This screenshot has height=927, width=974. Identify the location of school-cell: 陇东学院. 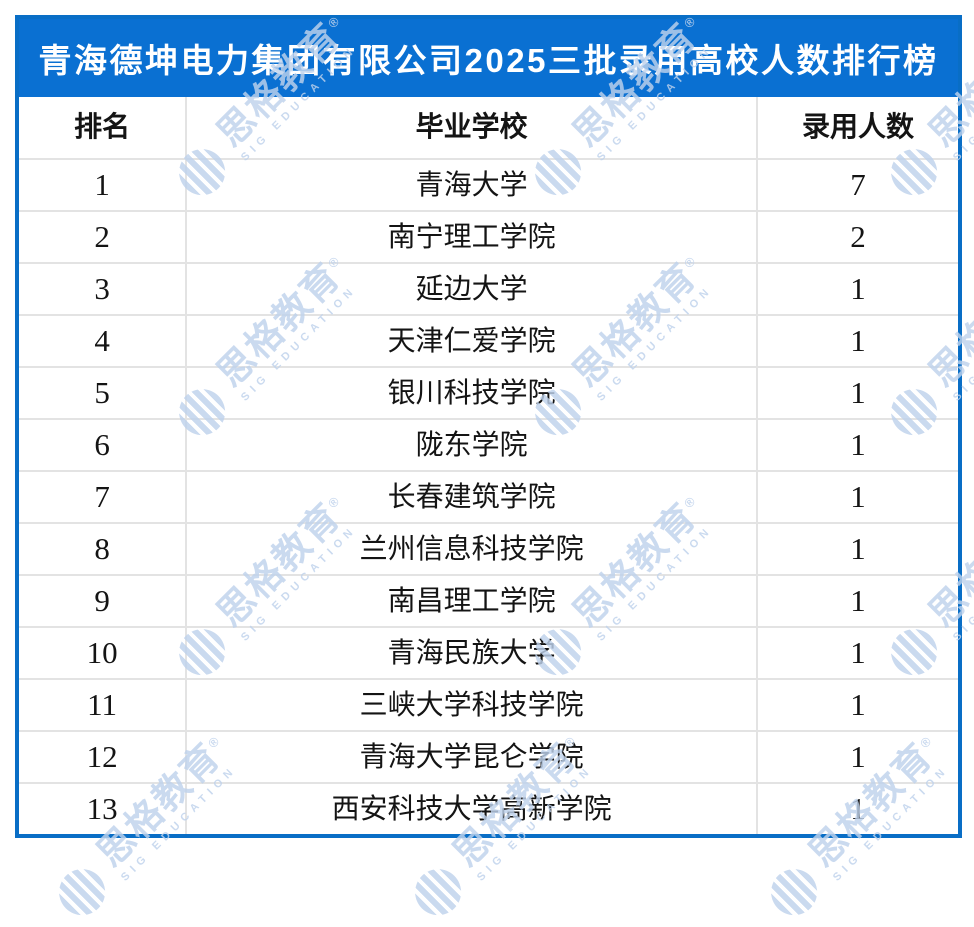
(472, 445).